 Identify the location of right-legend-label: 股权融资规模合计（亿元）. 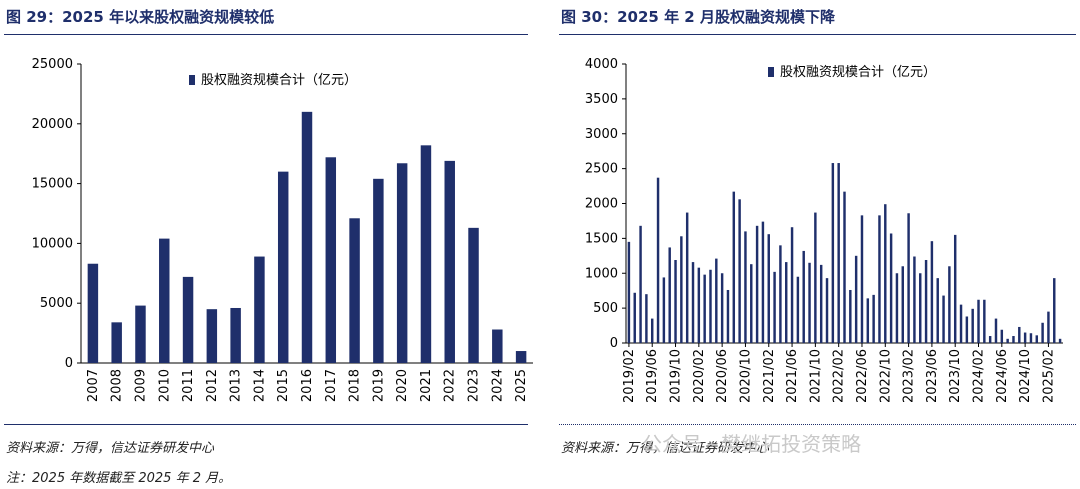
(858, 72).